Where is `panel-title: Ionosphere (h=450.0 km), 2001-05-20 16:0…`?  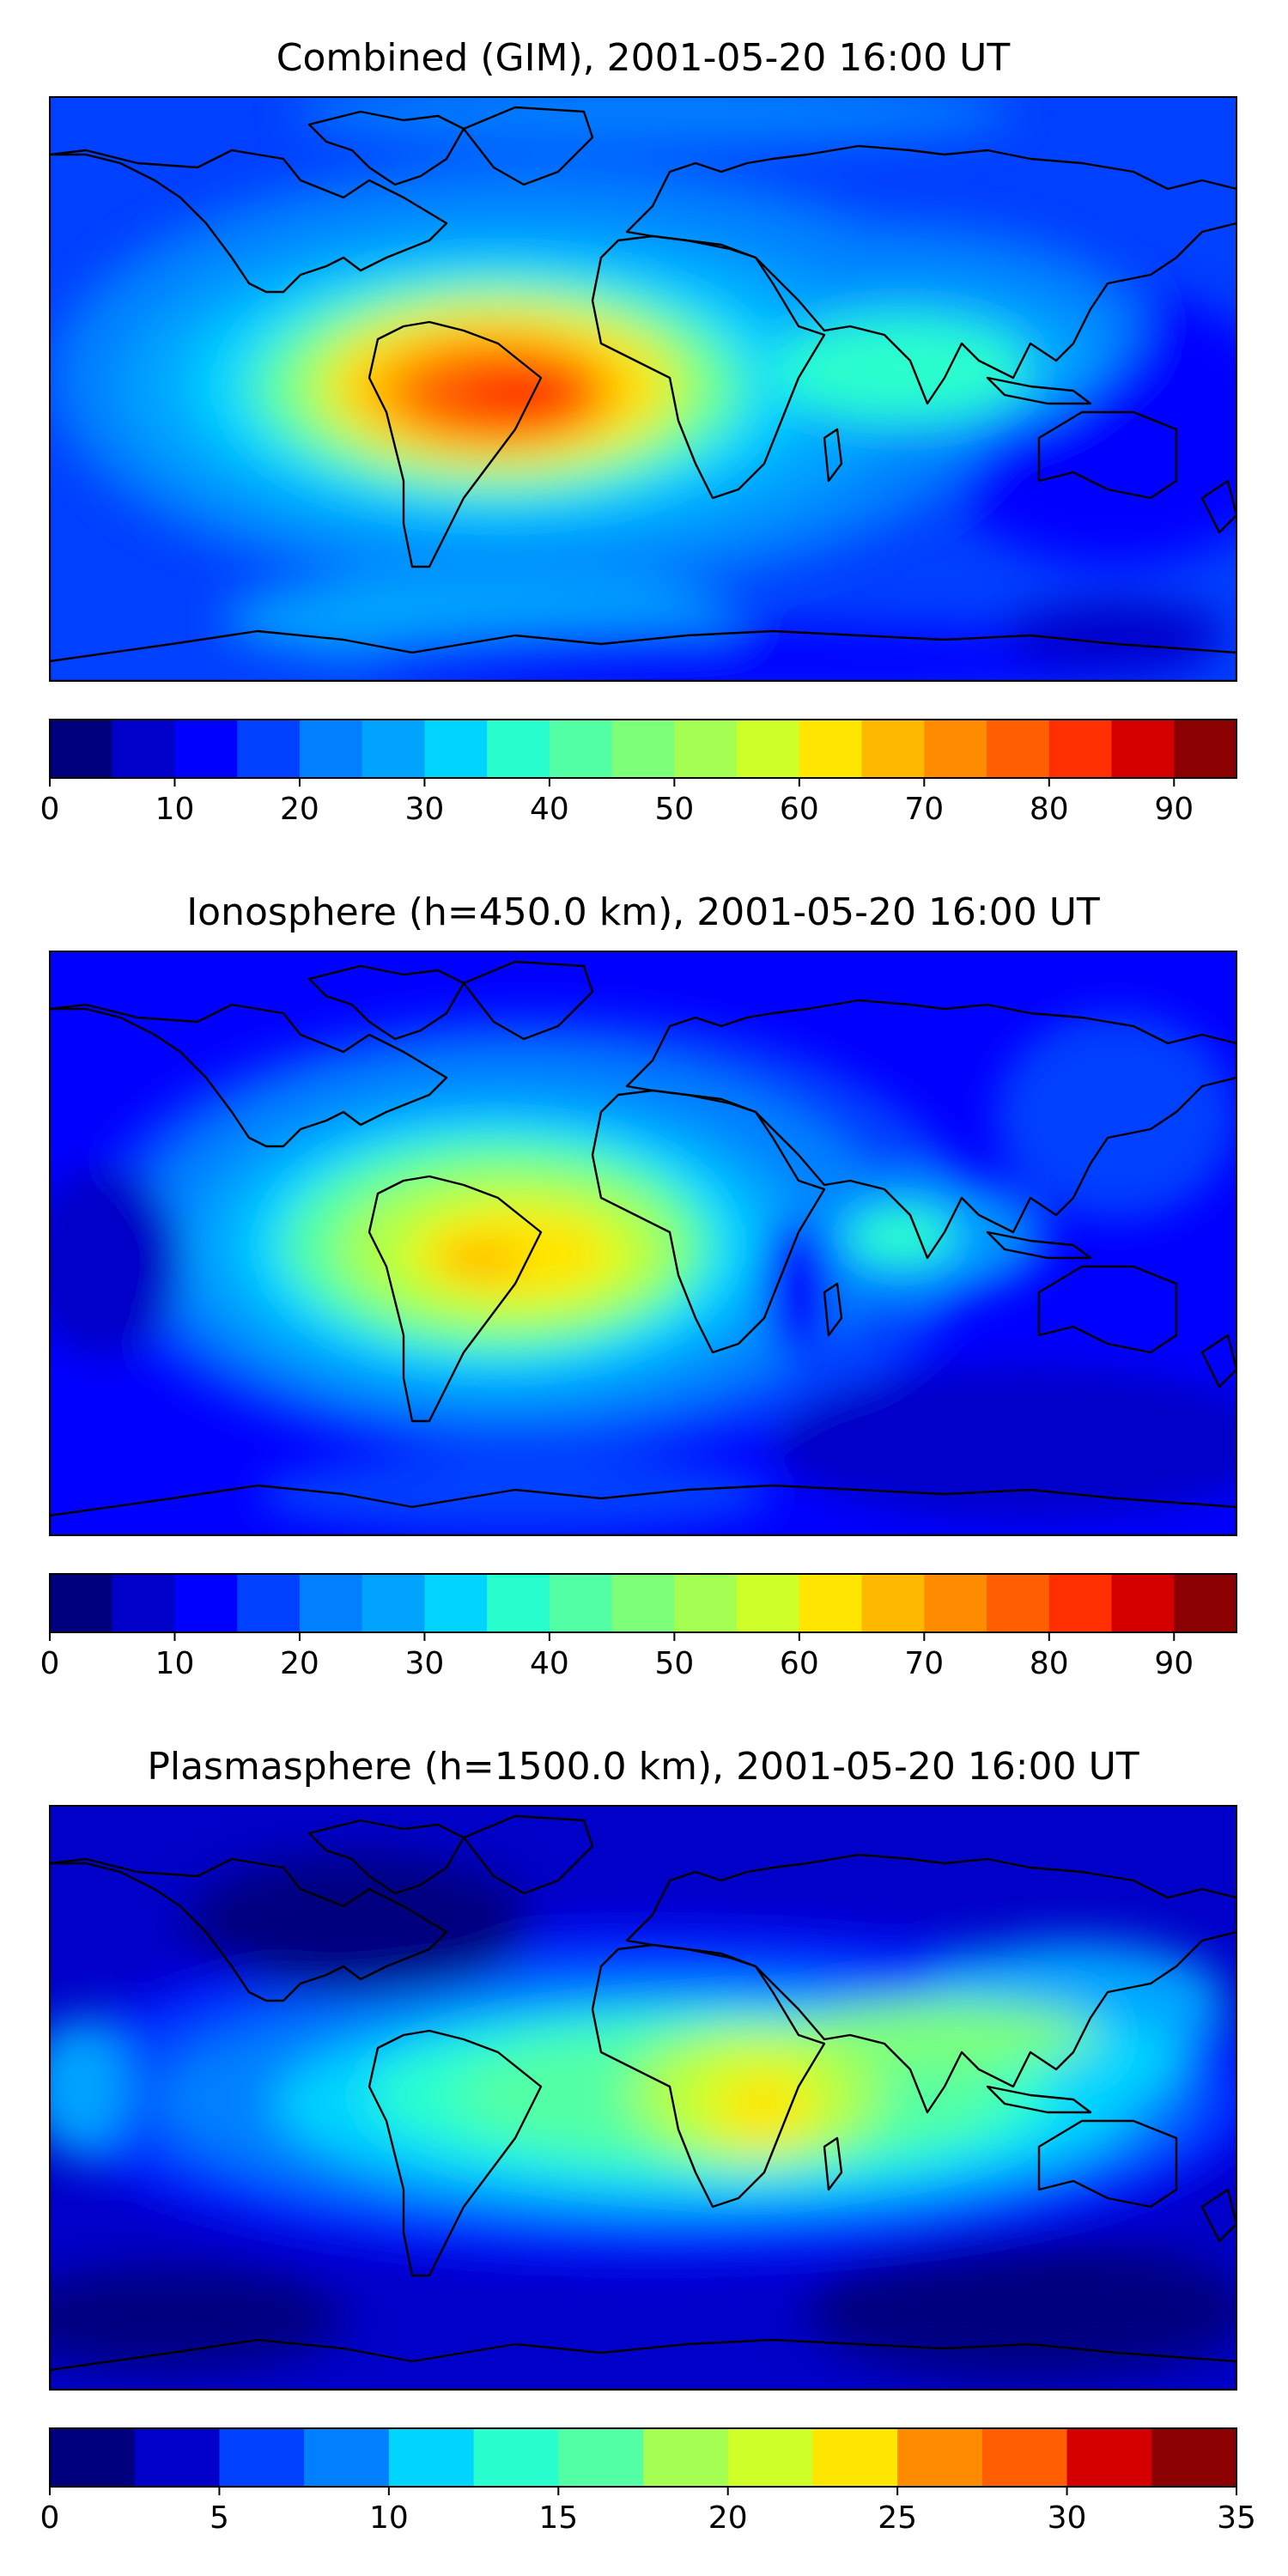 panel-title: Ionosphere (h=450.0 km), 2001-05-20 16:0… is located at coordinates (643, 912).